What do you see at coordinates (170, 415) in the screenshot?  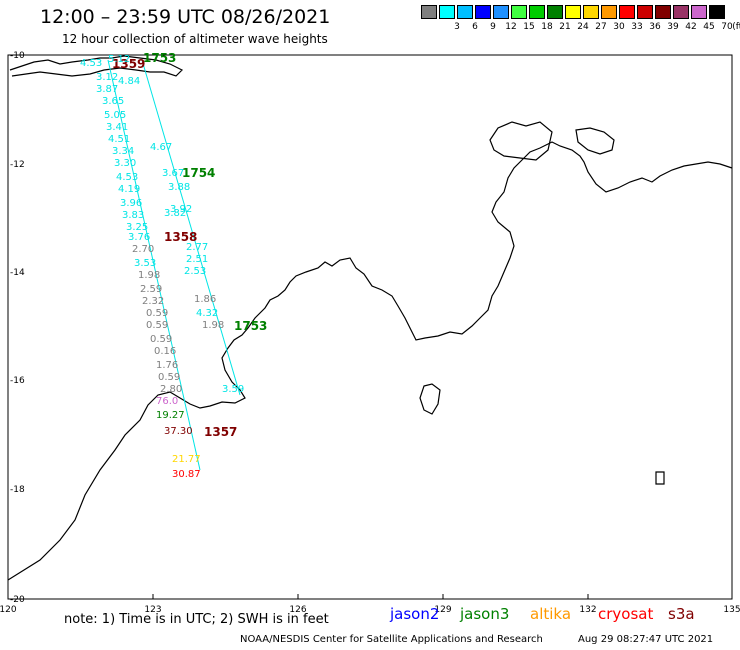 I see `wave-height-value: 19.27` at bounding box center [170, 415].